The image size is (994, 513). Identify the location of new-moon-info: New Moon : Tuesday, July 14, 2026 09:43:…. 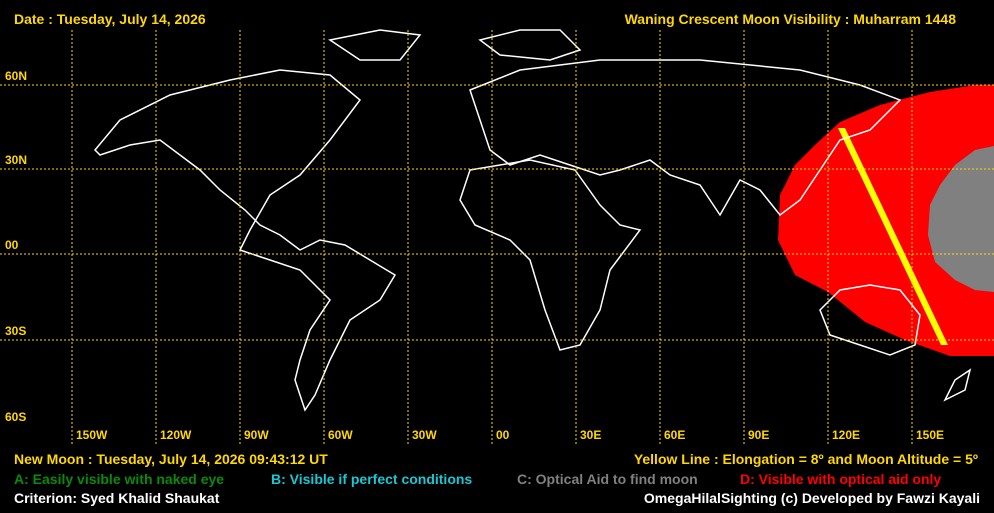
(171, 459).